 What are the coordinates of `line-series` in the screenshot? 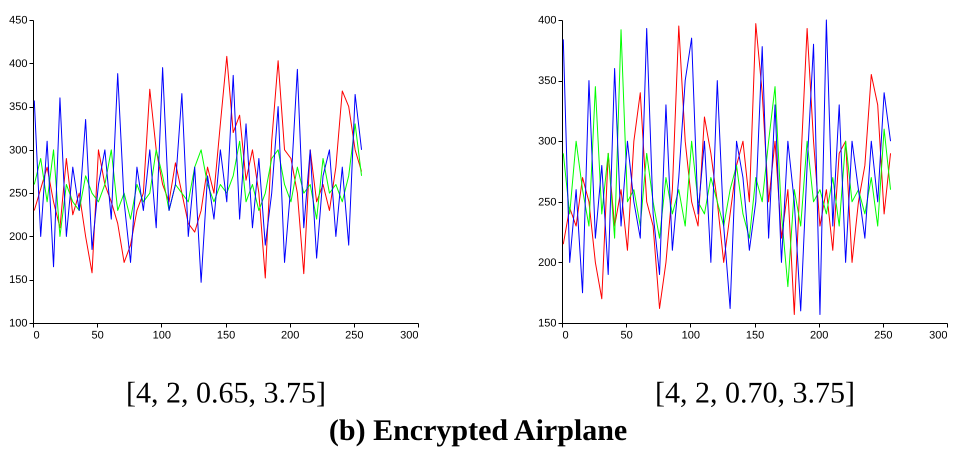 It's located at (198, 180).